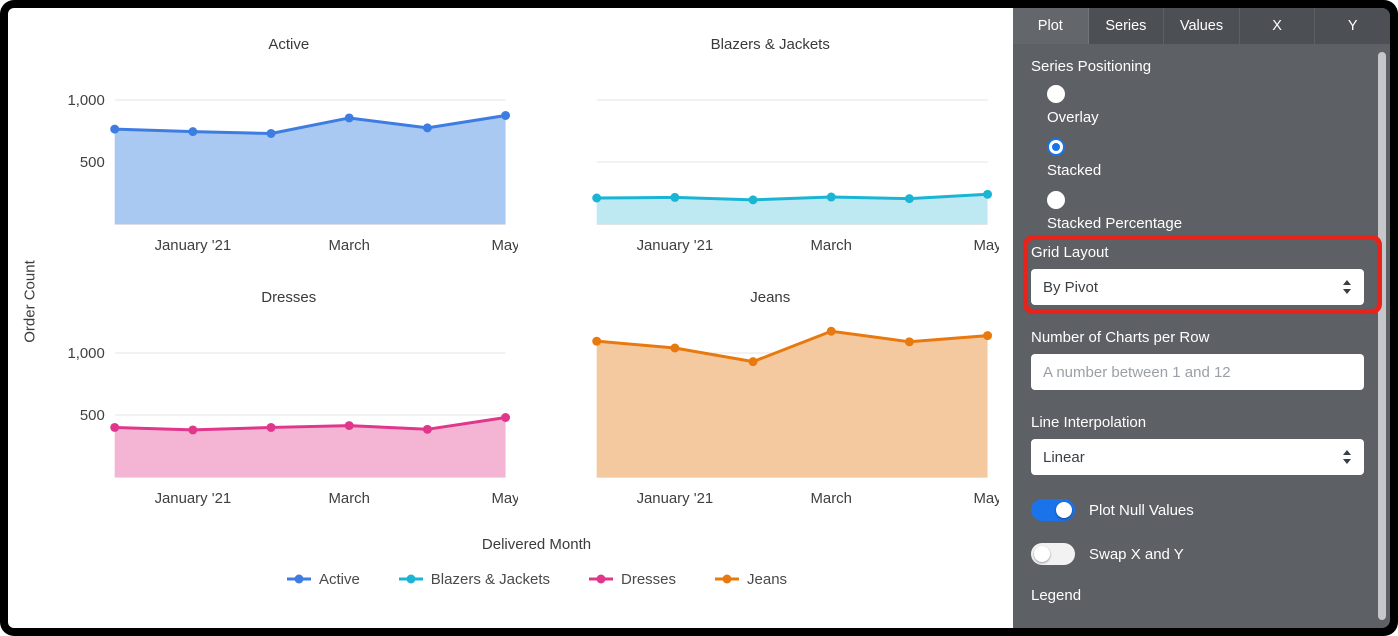 The image size is (1398, 636). I want to click on tab-values: Values, so click(1202, 26).